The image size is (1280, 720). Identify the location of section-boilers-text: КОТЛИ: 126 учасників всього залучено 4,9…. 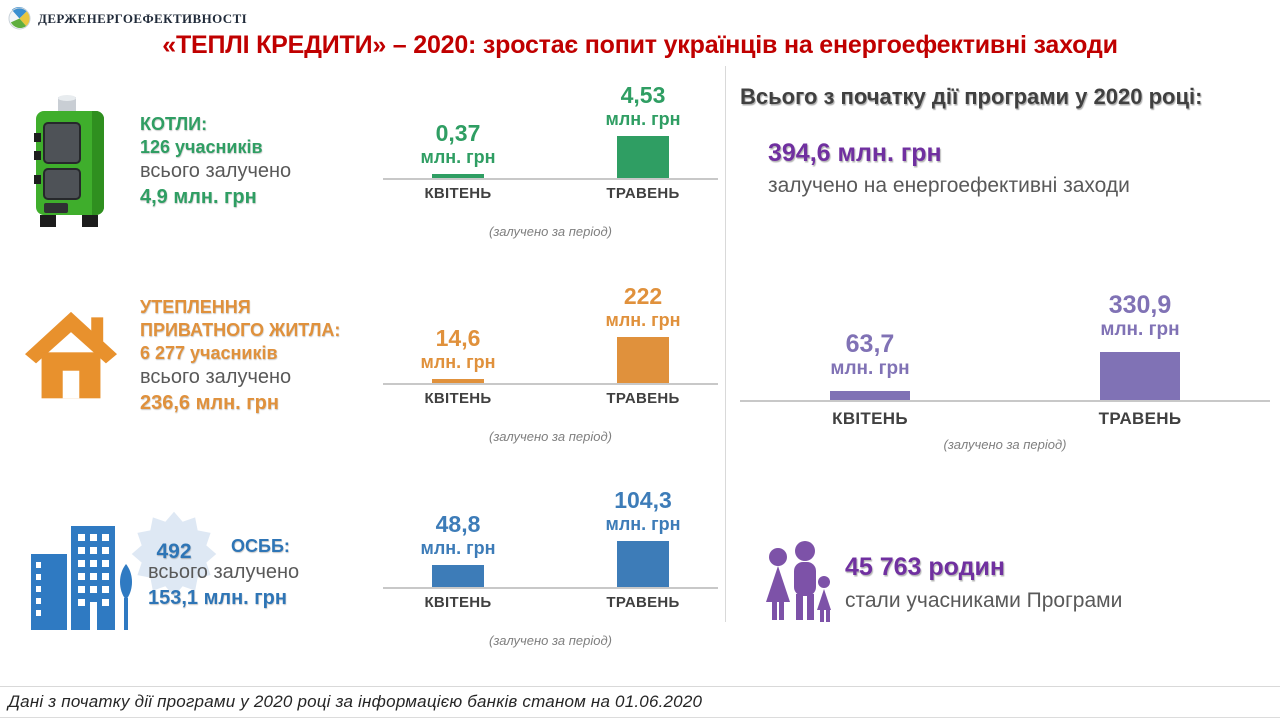
(215, 161).